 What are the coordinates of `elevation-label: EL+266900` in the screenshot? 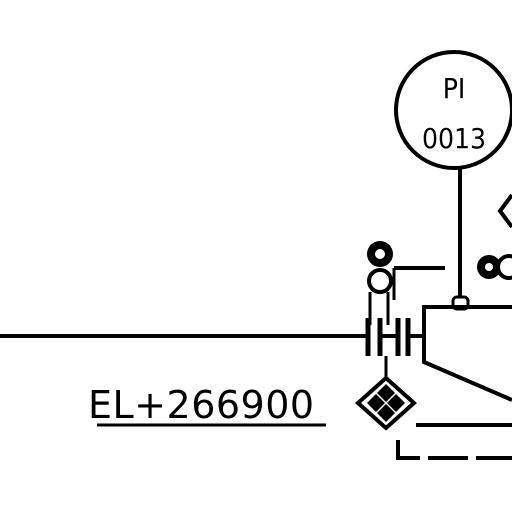 It's located at (201, 405).